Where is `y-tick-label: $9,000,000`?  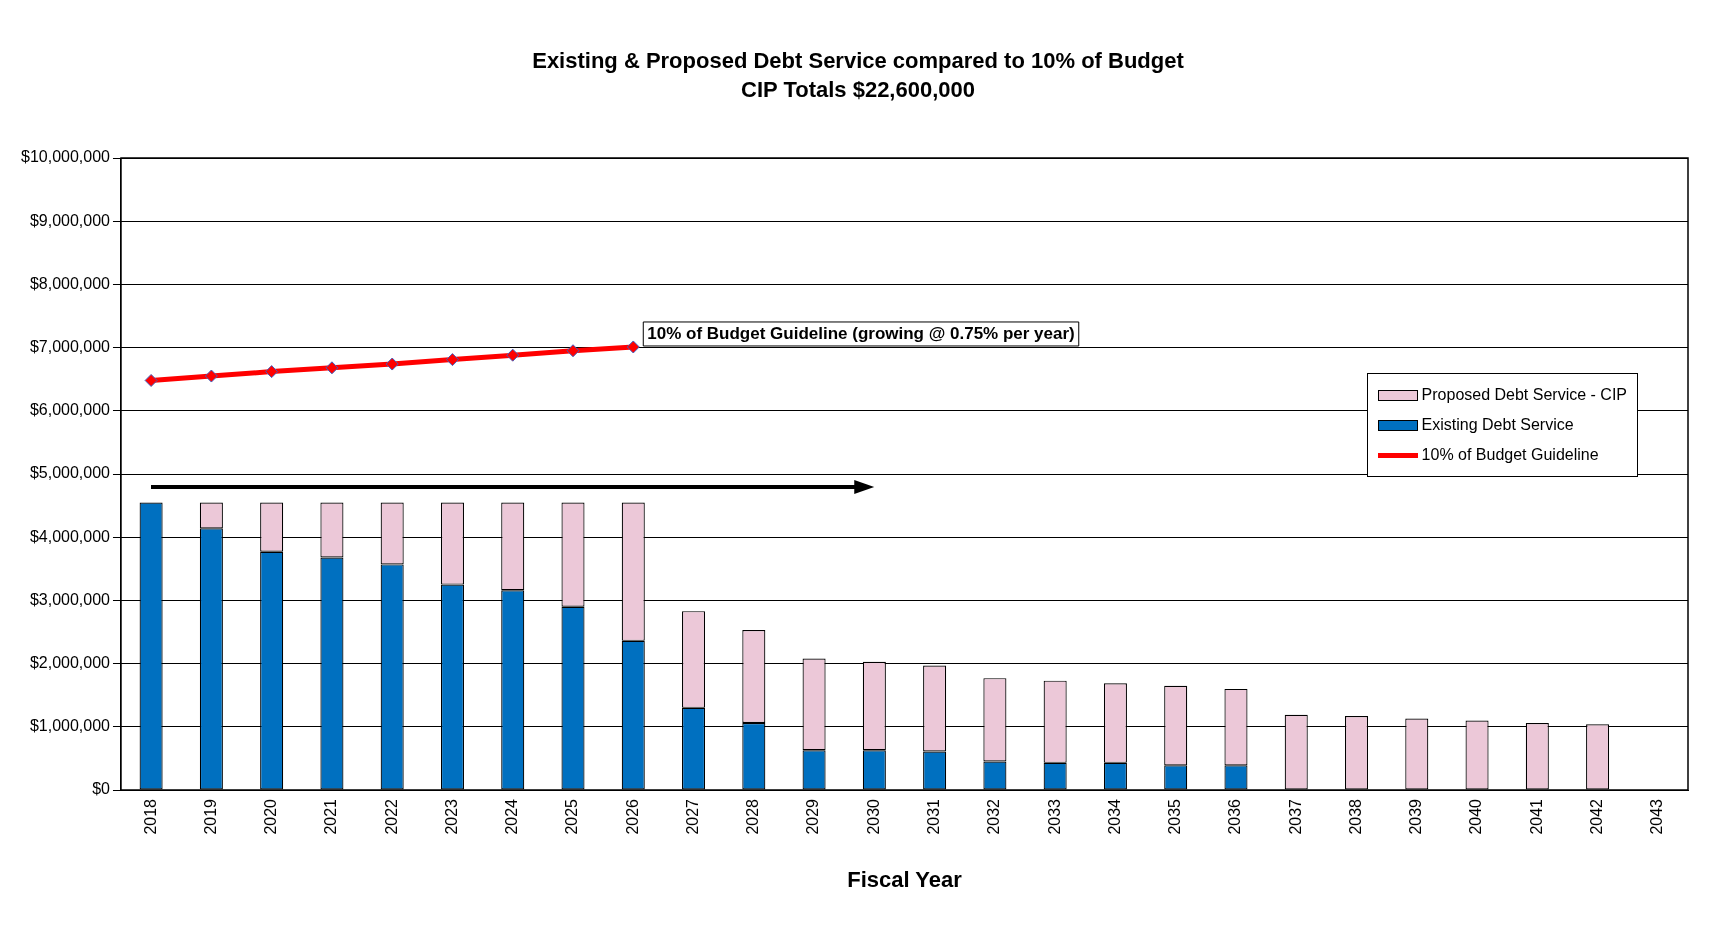 y-tick-label: $9,000,000 is located at coordinates (70, 220).